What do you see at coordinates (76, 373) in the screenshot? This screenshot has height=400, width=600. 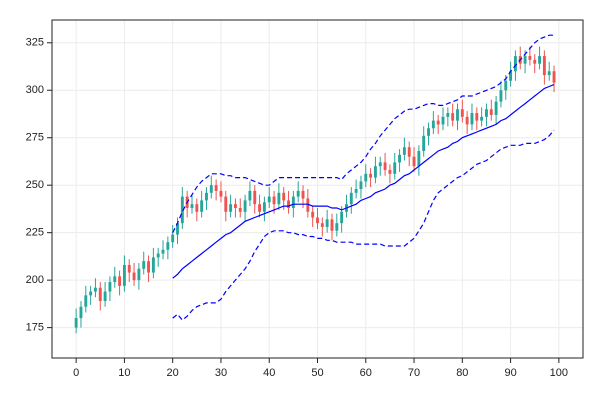 I see `x-tick-label: 0` at bounding box center [76, 373].